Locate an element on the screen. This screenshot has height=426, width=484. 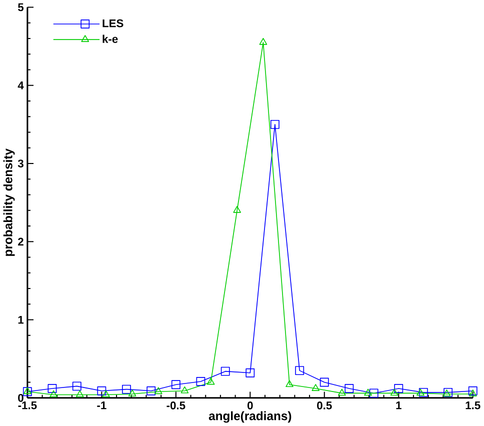
x-axis-title: angle(radians) is located at coordinates (250, 417).